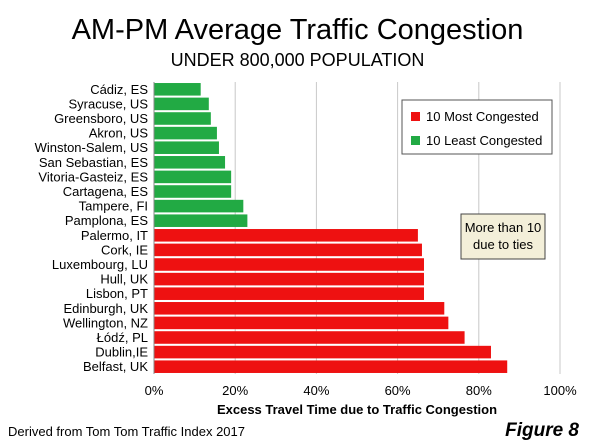  Describe the element at coordinates (101, 118) in the screenshot. I see `category-label: Greensboro, US` at that location.